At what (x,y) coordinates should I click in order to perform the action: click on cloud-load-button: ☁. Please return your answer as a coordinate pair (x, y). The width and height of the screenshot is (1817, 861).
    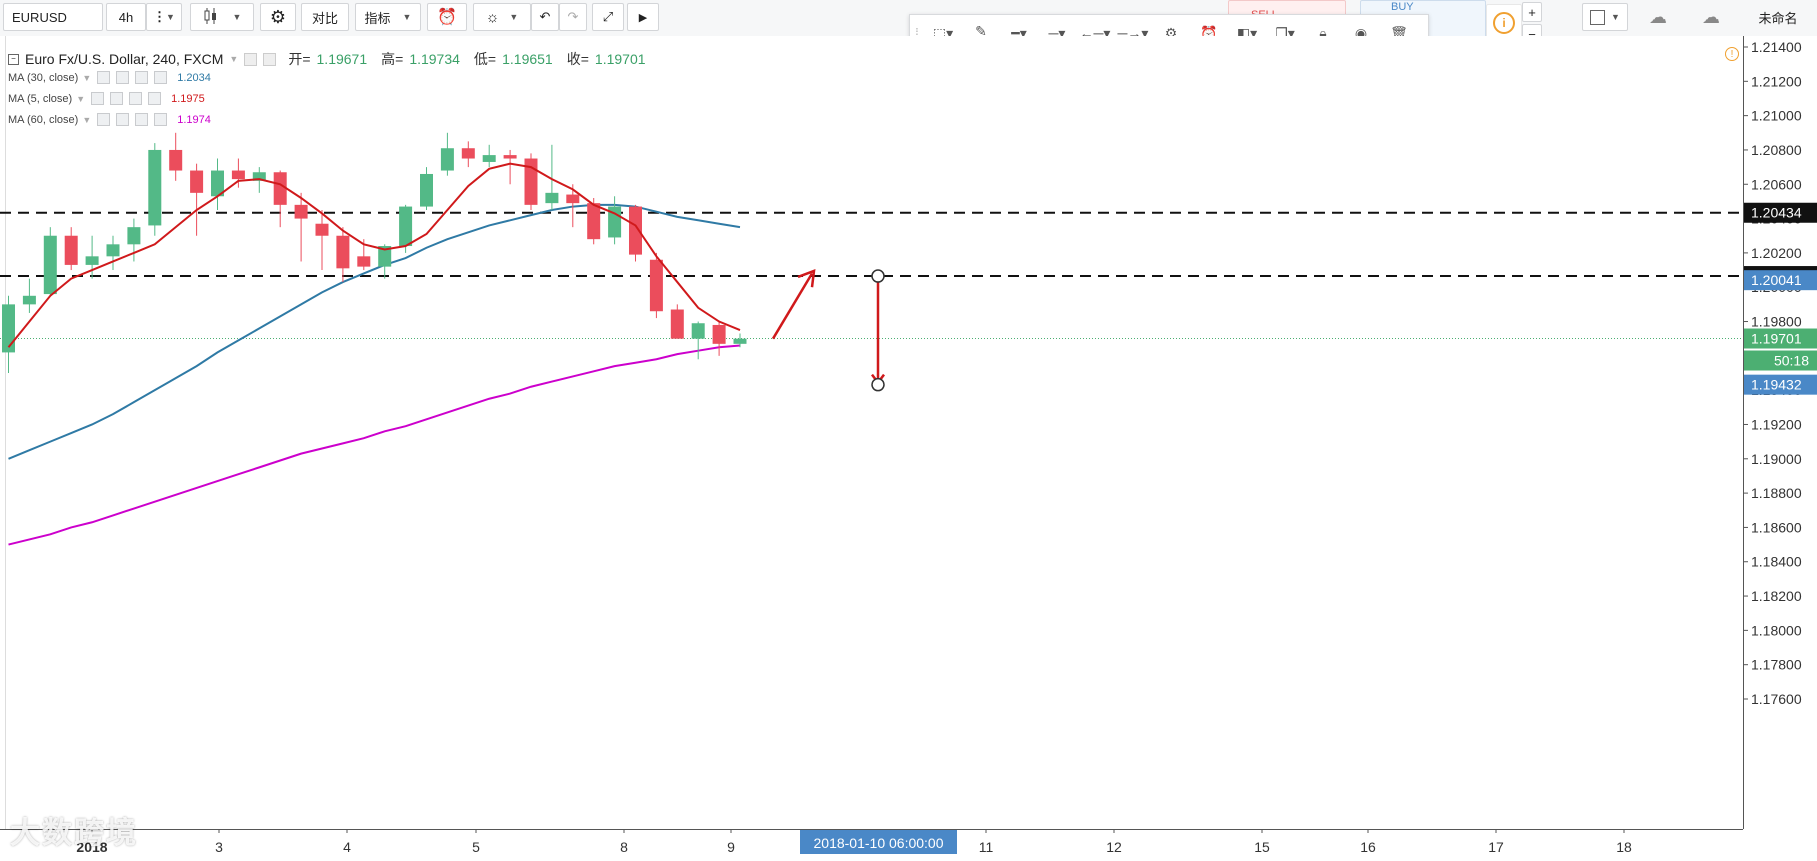
    Looking at the image, I should click on (1658, 17).